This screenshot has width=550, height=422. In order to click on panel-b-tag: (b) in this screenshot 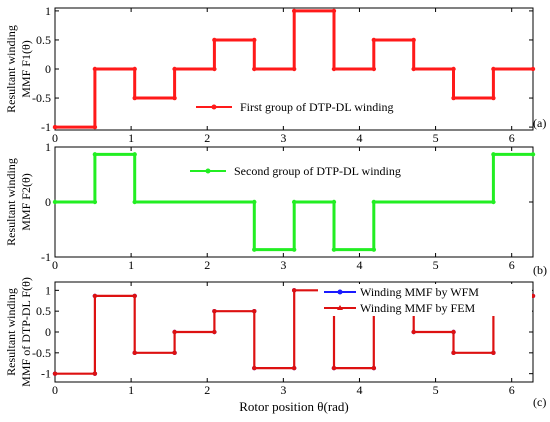, I will do `click(540, 270)`.